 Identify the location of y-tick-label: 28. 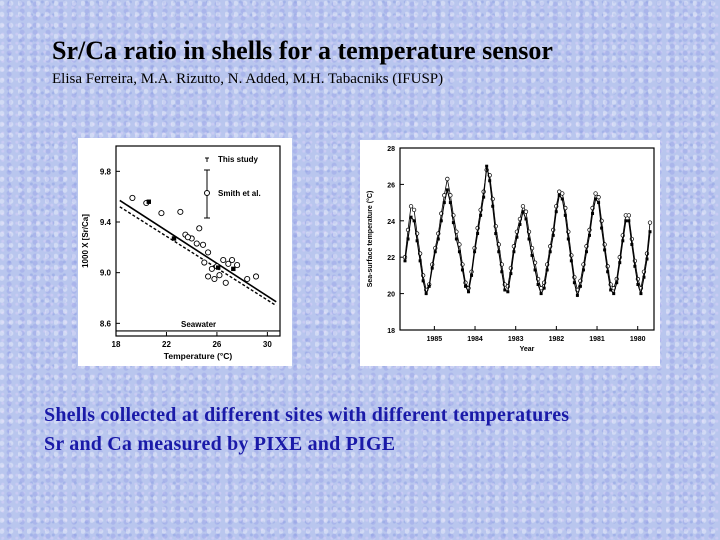
(391, 149).